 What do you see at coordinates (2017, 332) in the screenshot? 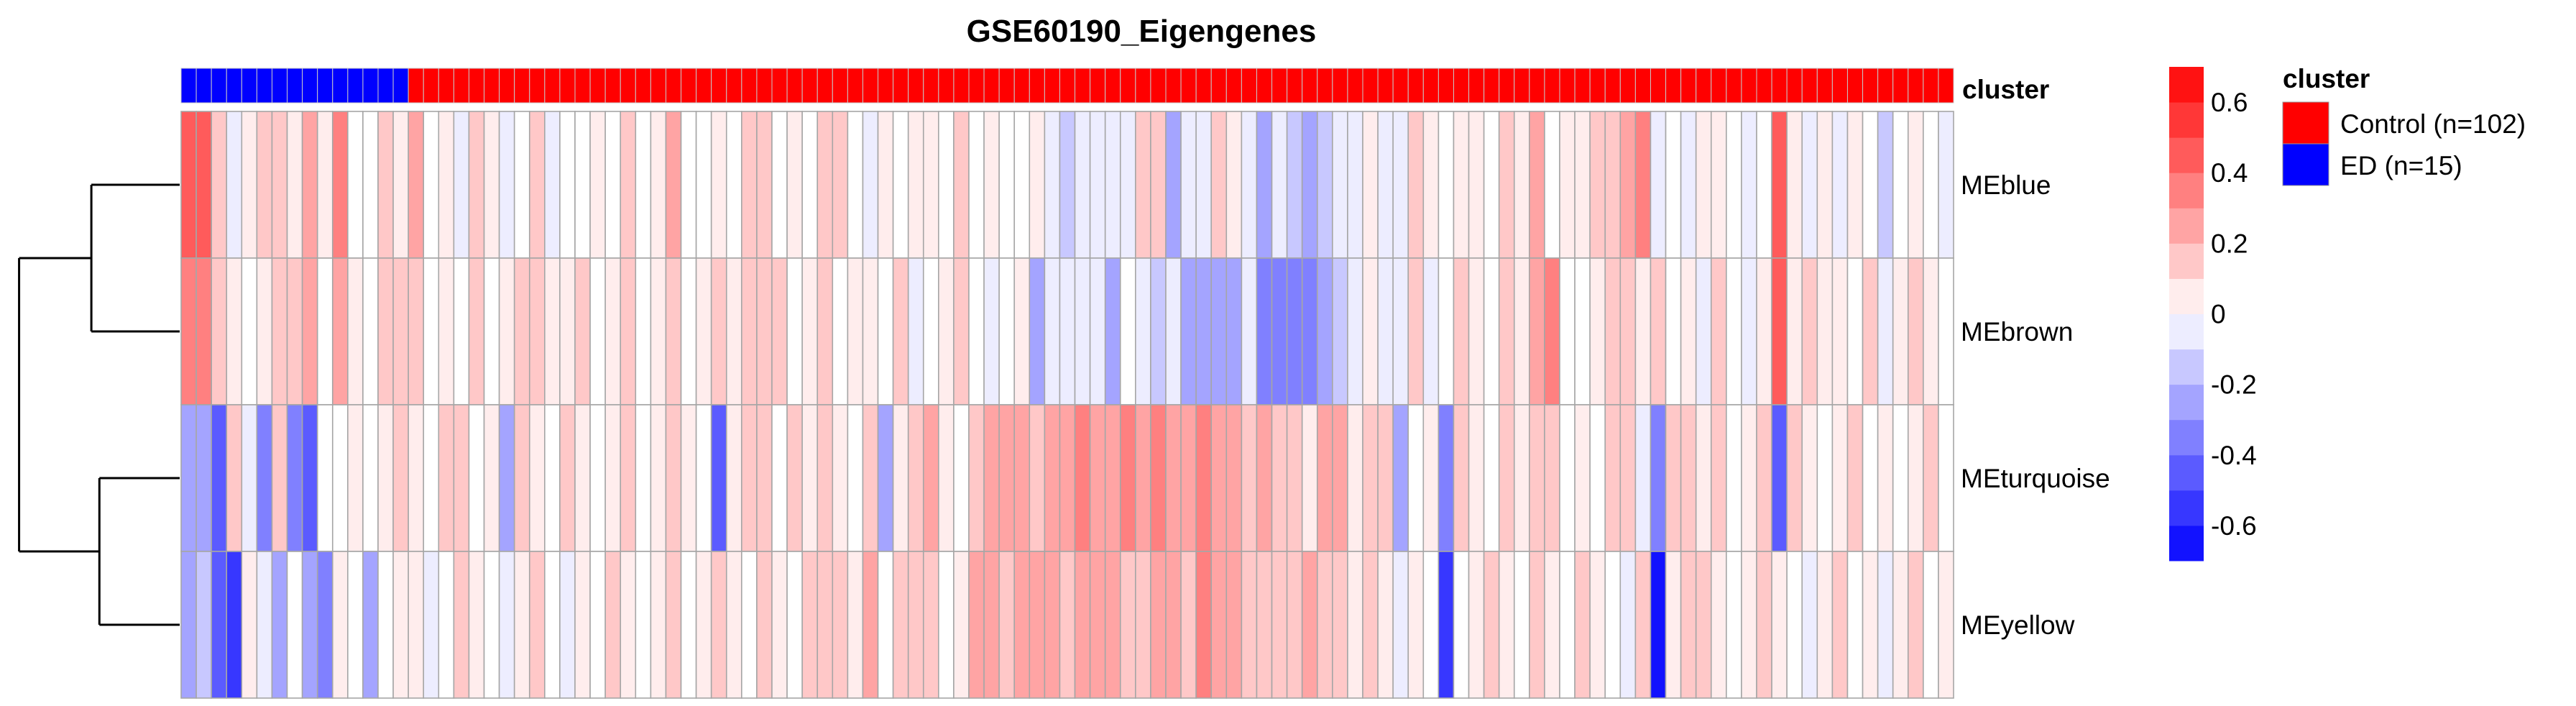
I see `row-label-MEbrown: MEbrown` at bounding box center [2017, 332].